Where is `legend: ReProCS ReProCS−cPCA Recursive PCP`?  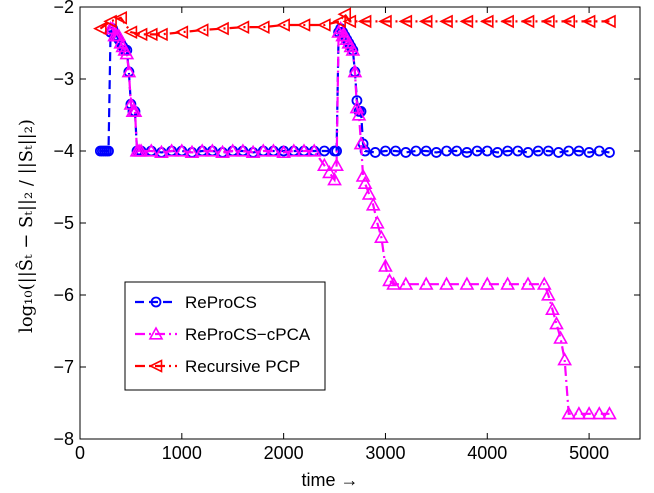
legend: ReProCS ReProCS−cPCA Recursive PCP is located at coordinates (225, 336).